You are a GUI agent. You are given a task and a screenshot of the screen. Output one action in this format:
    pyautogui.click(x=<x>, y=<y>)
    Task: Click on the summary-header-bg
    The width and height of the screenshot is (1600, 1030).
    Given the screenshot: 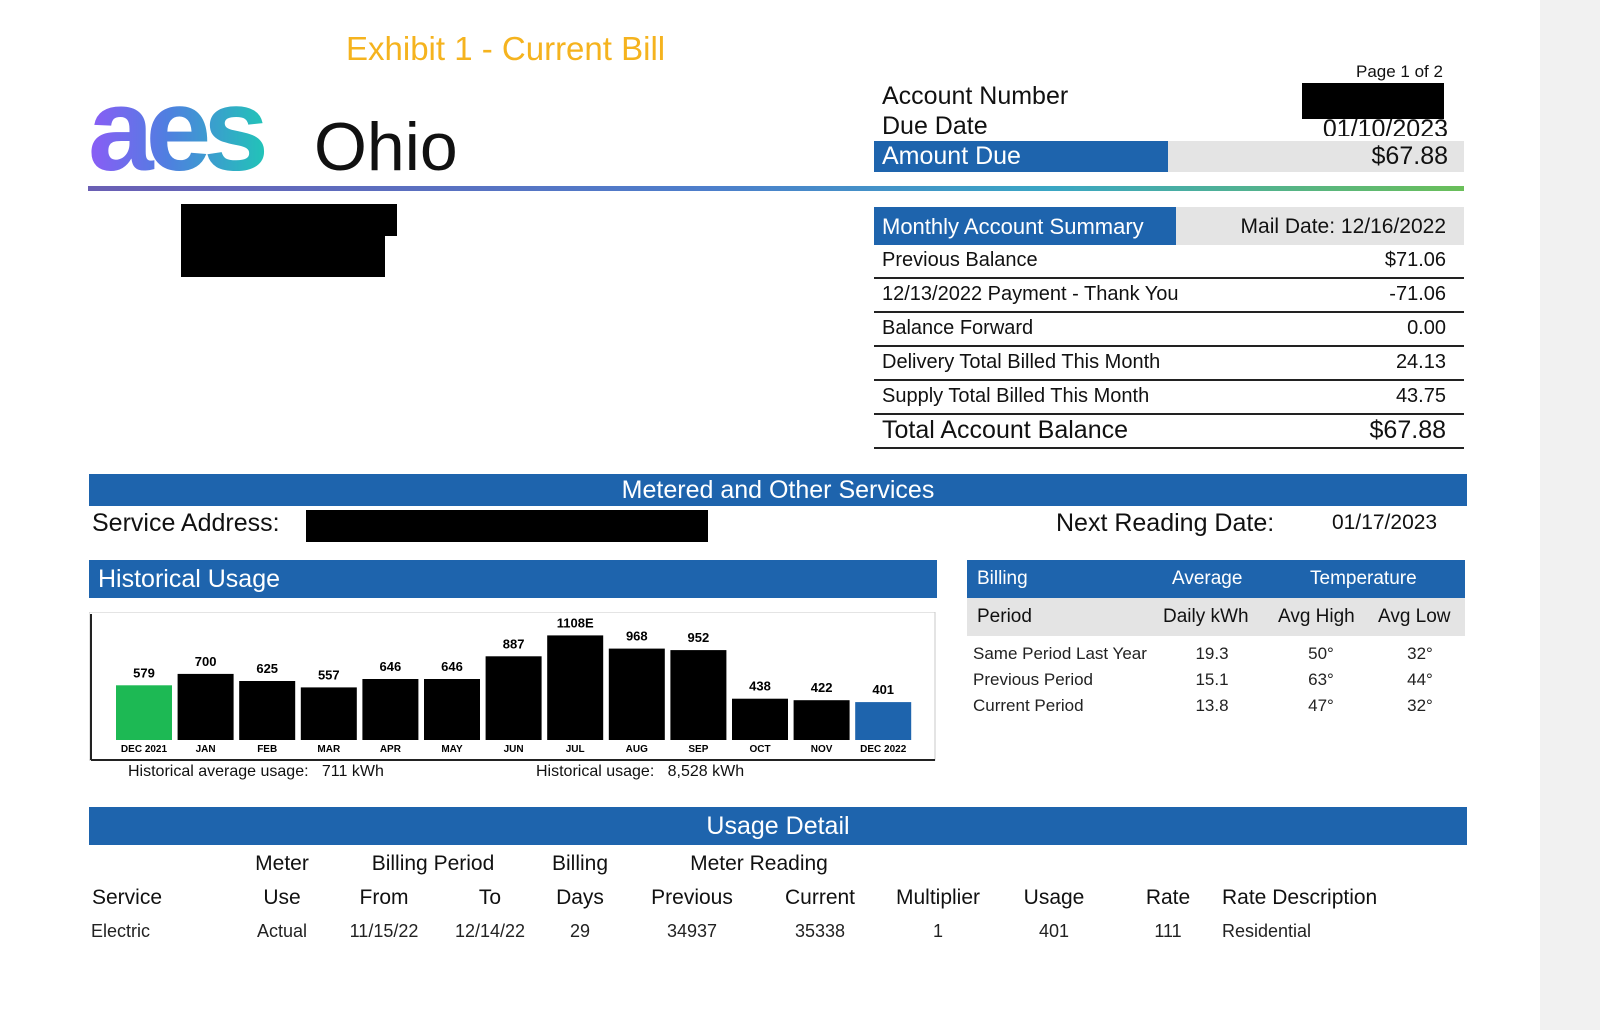 What is the action you would take?
    pyautogui.click(x=1025, y=226)
    